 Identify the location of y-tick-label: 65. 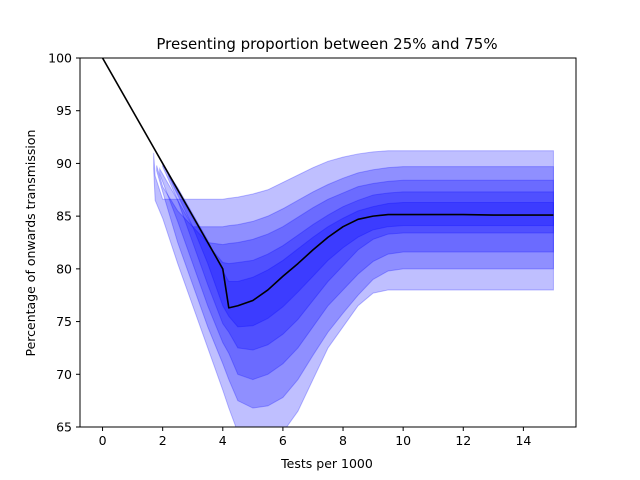
(64, 427).